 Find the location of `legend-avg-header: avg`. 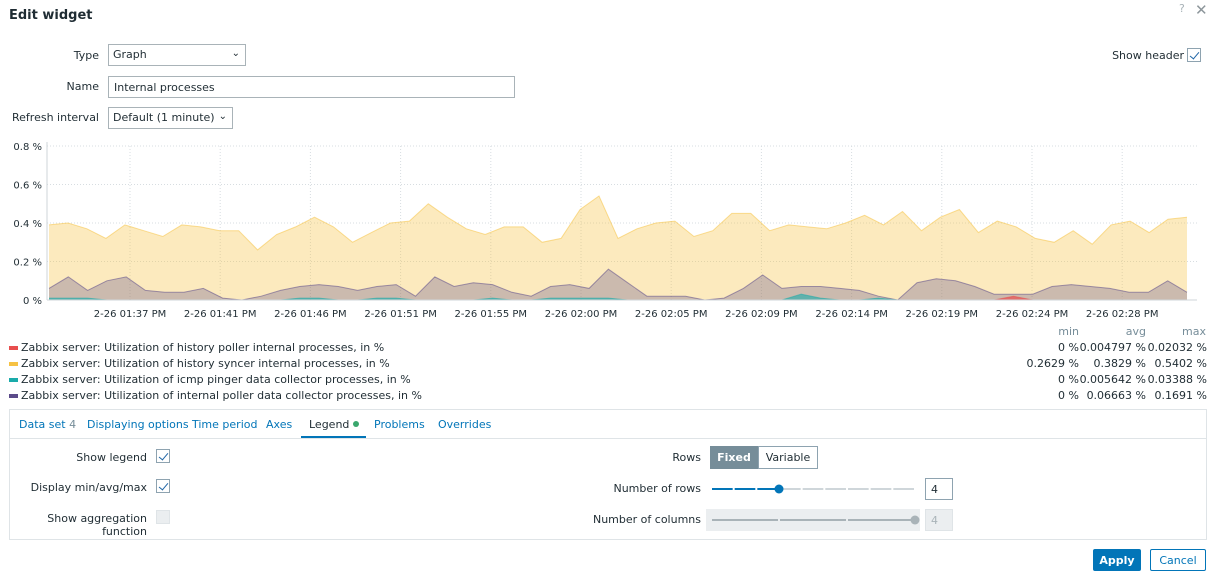

legend-avg-header: avg is located at coordinates (1135, 331).